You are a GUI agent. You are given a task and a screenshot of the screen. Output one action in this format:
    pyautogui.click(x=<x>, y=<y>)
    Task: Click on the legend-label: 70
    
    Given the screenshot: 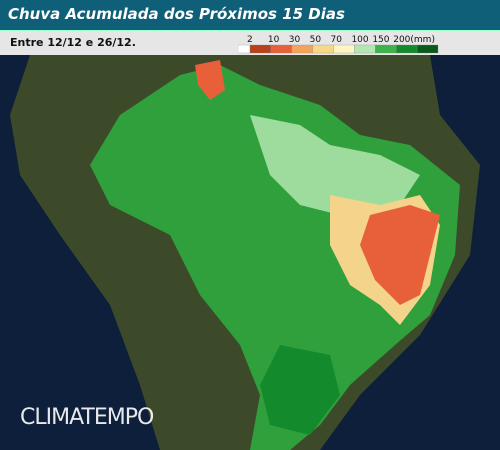 What is the action you would take?
    pyautogui.click(x=337, y=40)
    